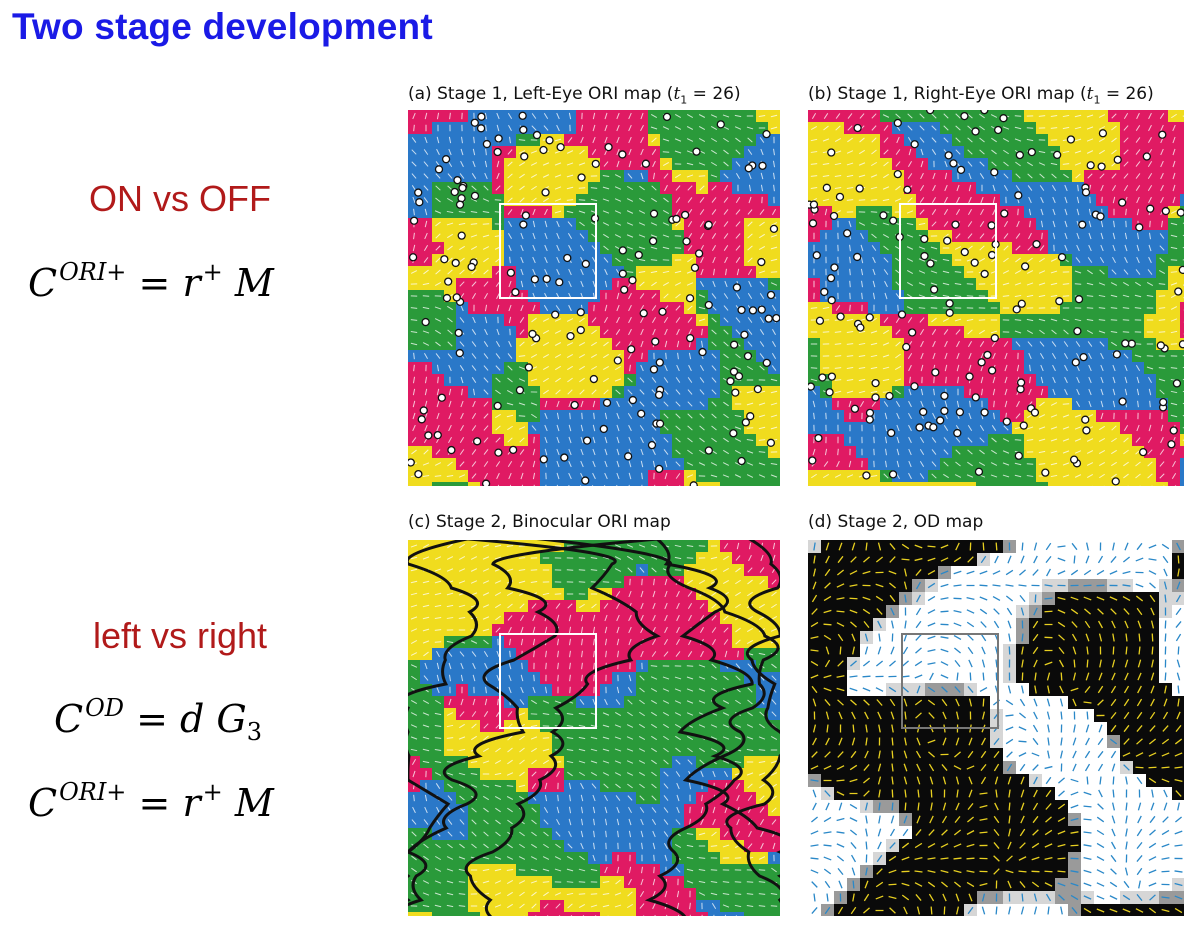 The image size is (1197, 929). I want to click on equation-ori-on-off: CORI+ = r+ M, so click(151, 281).